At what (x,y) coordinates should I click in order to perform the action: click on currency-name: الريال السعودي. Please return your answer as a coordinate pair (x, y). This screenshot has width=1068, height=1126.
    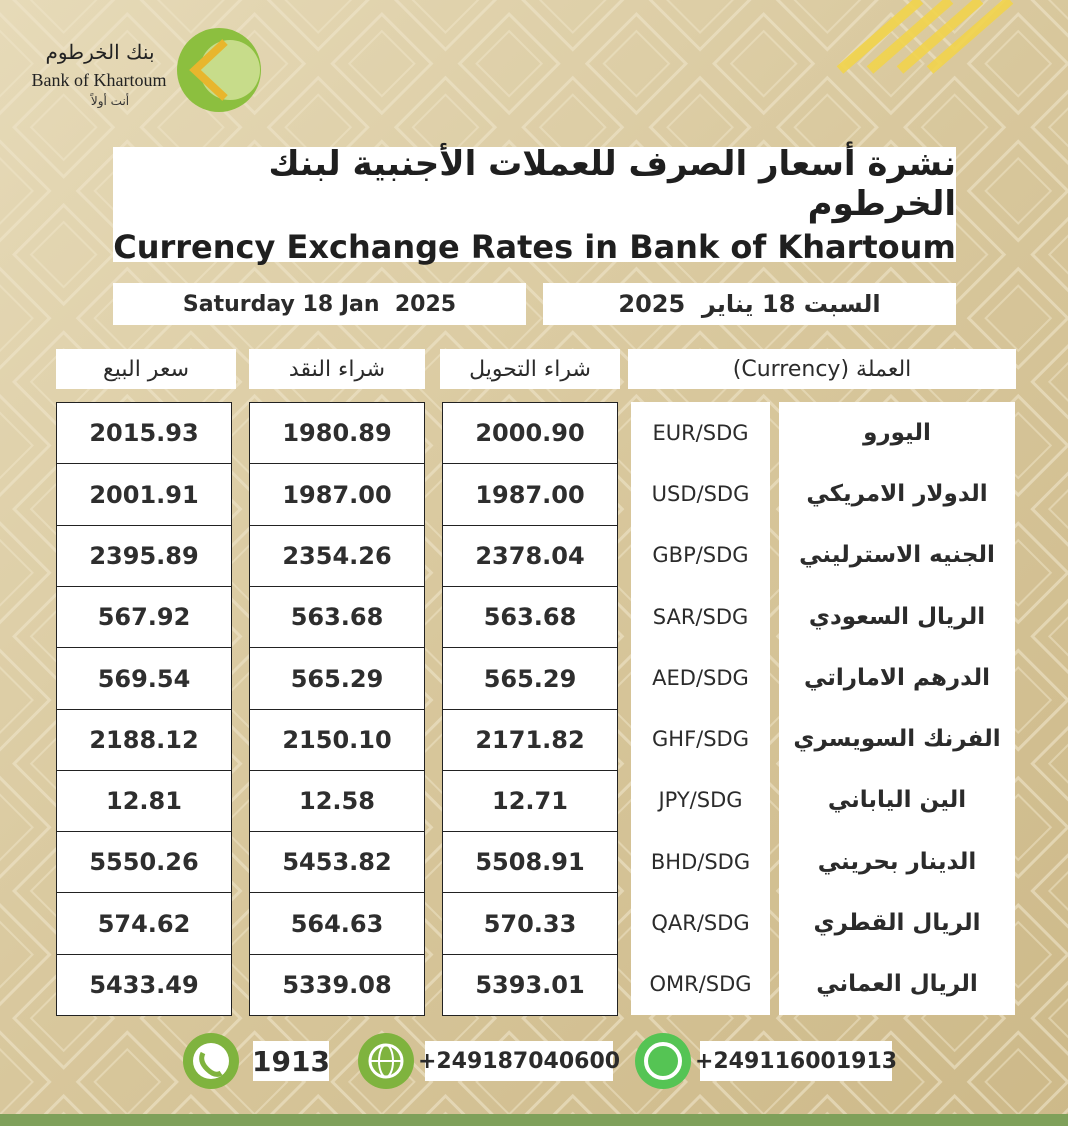
    Looking at the image, I should click on (897, 616).